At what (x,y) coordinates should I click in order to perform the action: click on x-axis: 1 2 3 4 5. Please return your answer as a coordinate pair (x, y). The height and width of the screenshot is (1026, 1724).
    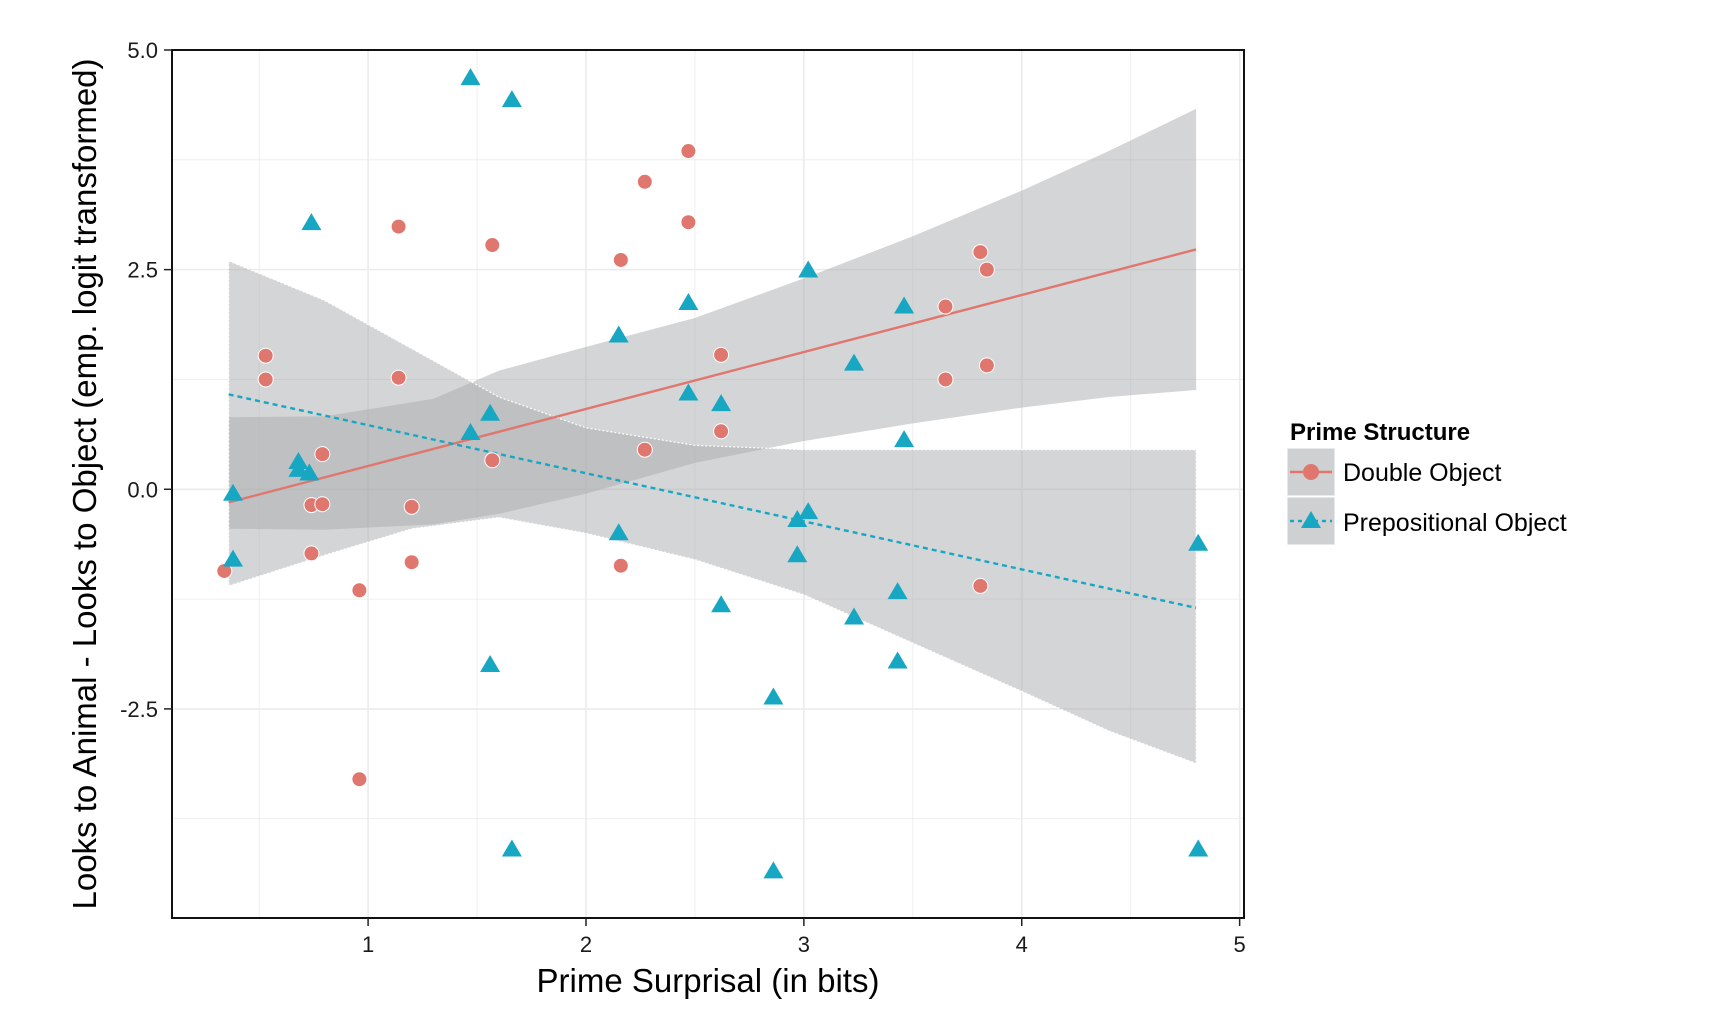
    Looking at the image, I should click on (804, 937).